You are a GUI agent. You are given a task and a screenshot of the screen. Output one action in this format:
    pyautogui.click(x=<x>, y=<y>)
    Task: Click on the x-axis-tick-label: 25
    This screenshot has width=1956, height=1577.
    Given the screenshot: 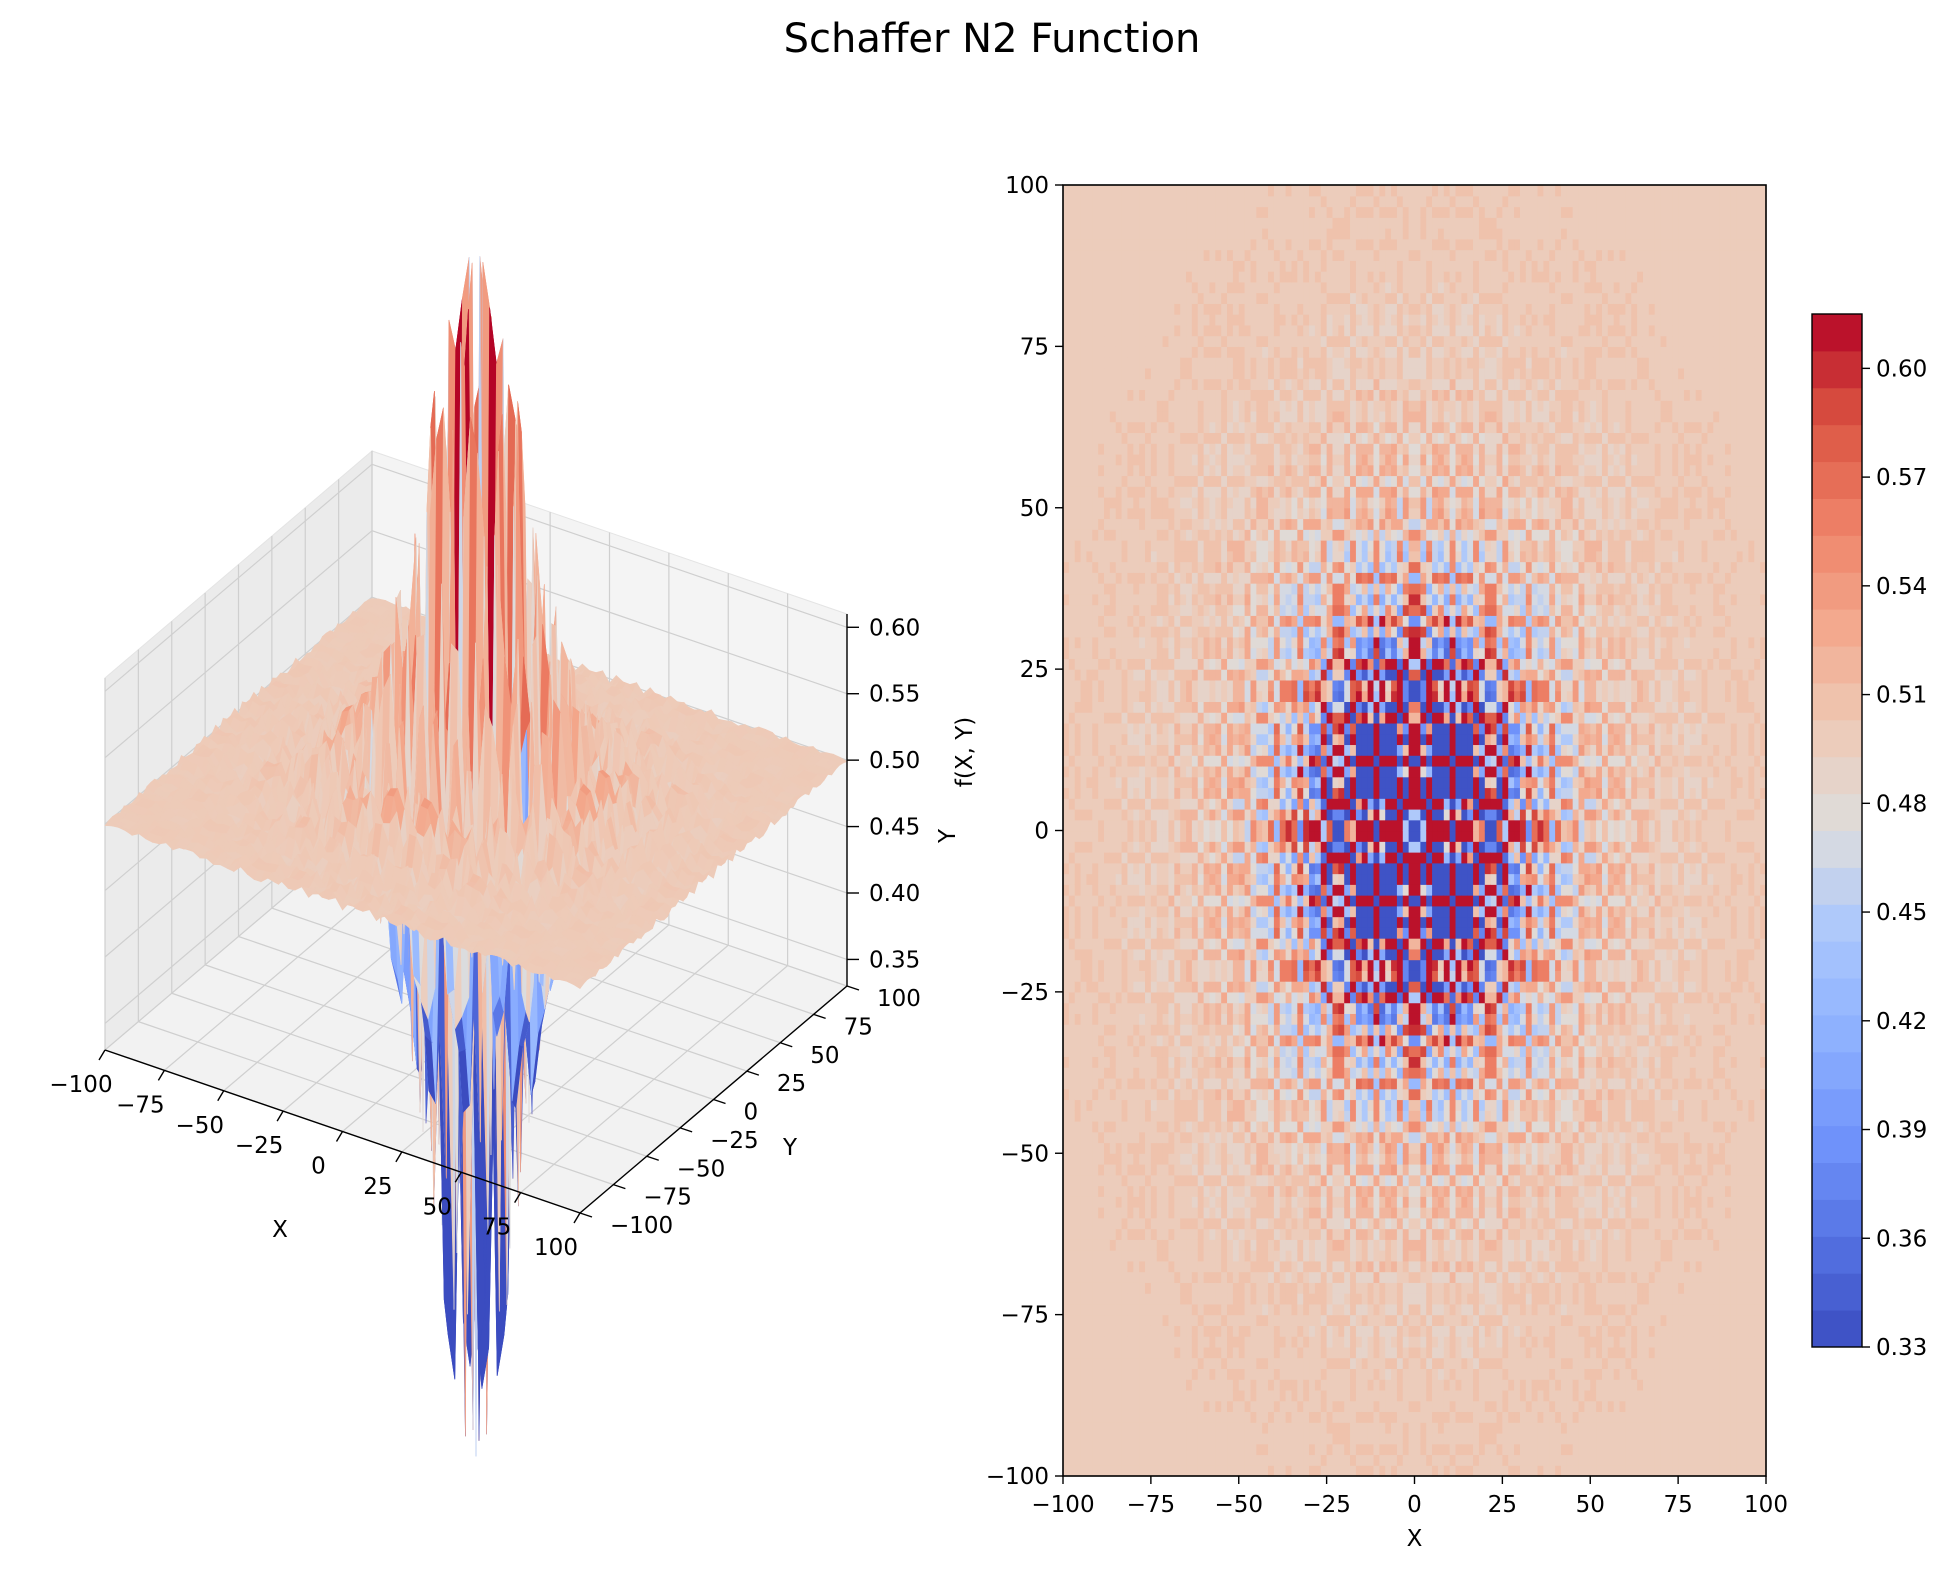 What is the action you would take?
    pyautogui.click(x=377, y=1187)
    